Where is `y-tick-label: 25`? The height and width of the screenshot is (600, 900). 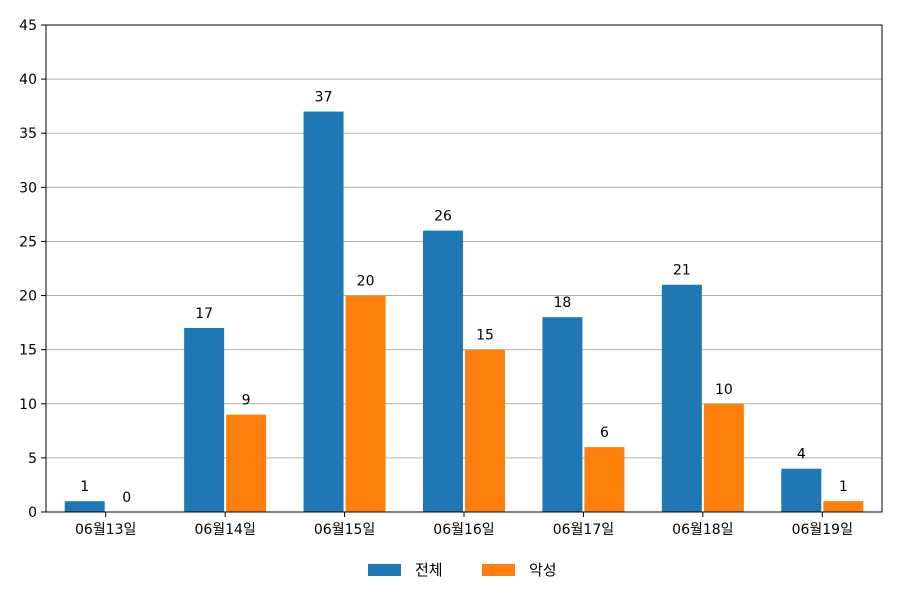 y-tick-label: 25 is located at coordinates (28, 242).